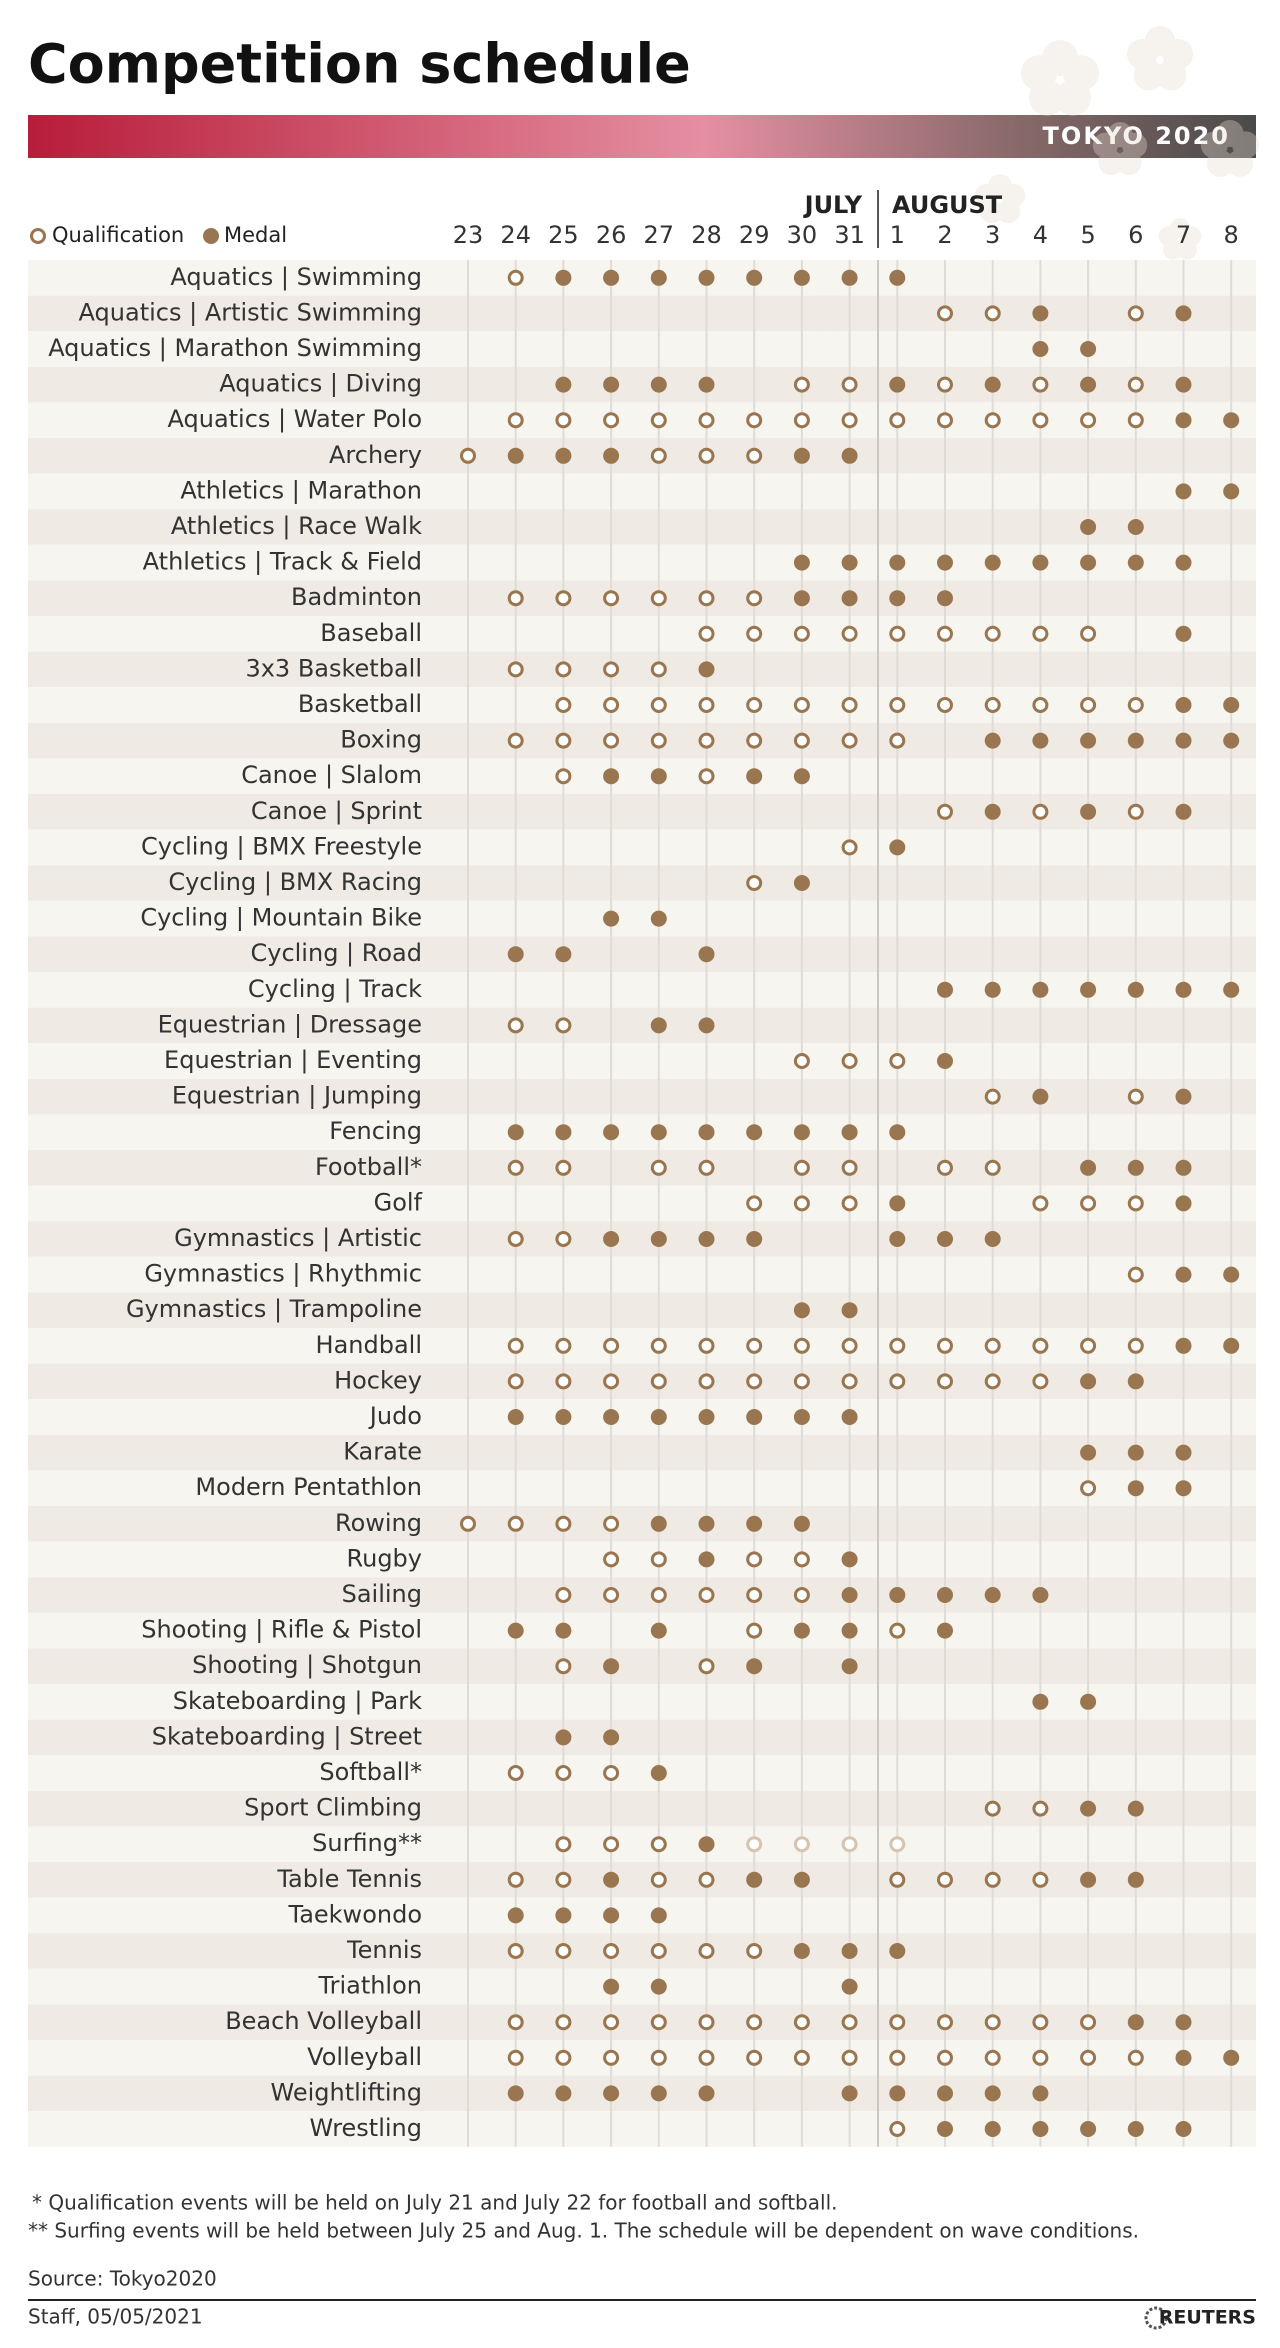 This screenshot has height=2348, width=1280. I want to click on sport-label: Equestrian | Eventing, so click(293, 1060).